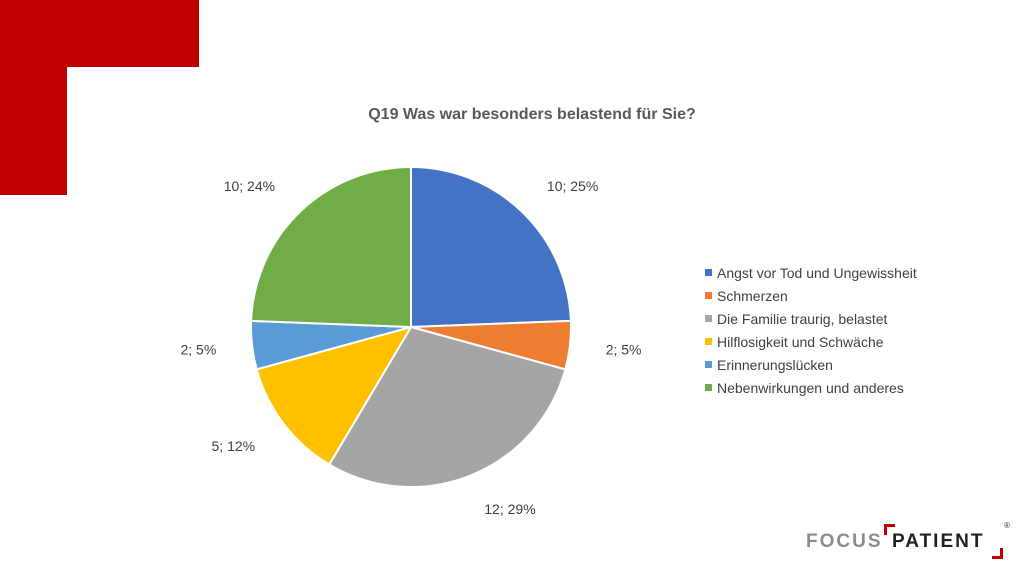 This screenshot has height=576, width=1024. What do you see at coordinates (572, 186) in the screenshot?
I see `slice-data-label: 10; 25%` at bounding box center [572, 186].